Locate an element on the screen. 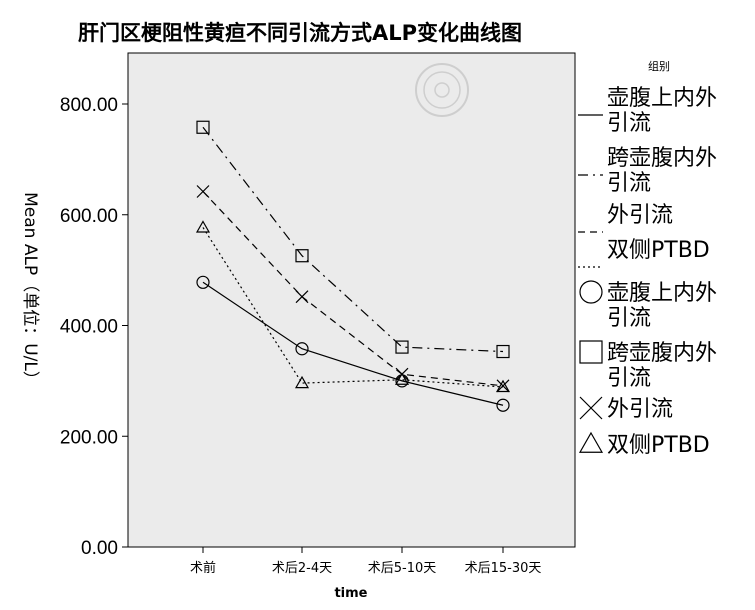 This screenshot has height=610, width=755. chart-title: 肝门区梗阻性黄疸不同引流方式ALP变化曲线图 is located at coordinates (300, 33).